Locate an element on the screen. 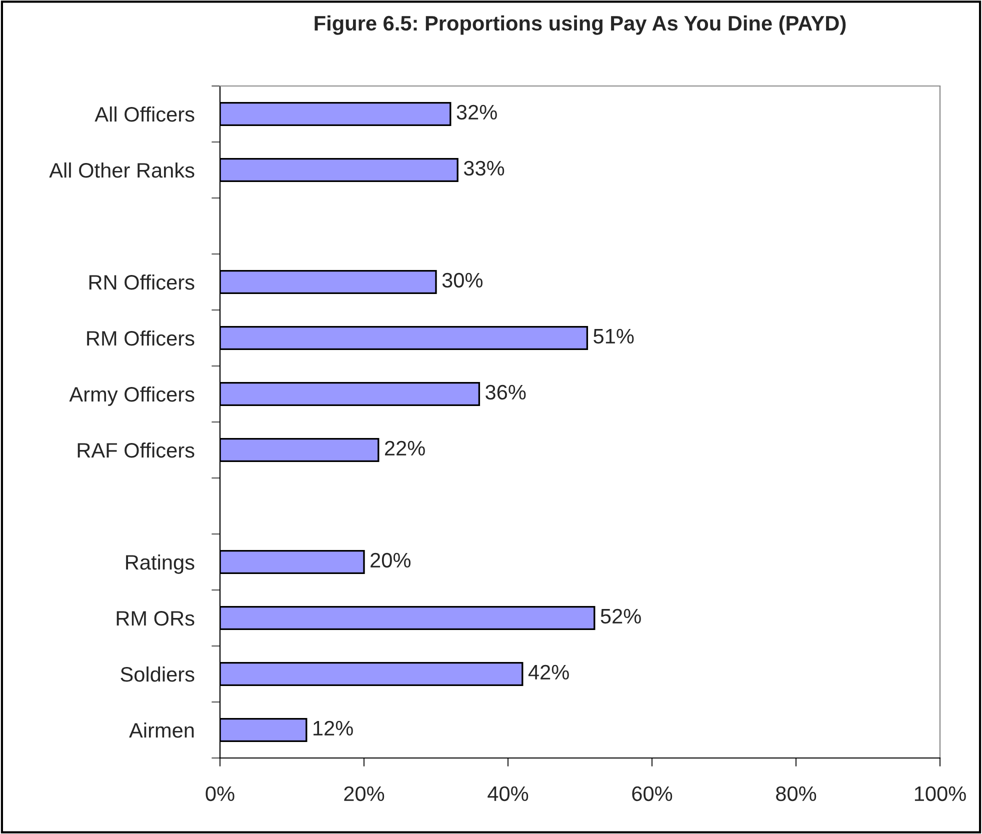 This screenshot has height=834, width=982. data-label: 12% is located at coordinates (333, 728).